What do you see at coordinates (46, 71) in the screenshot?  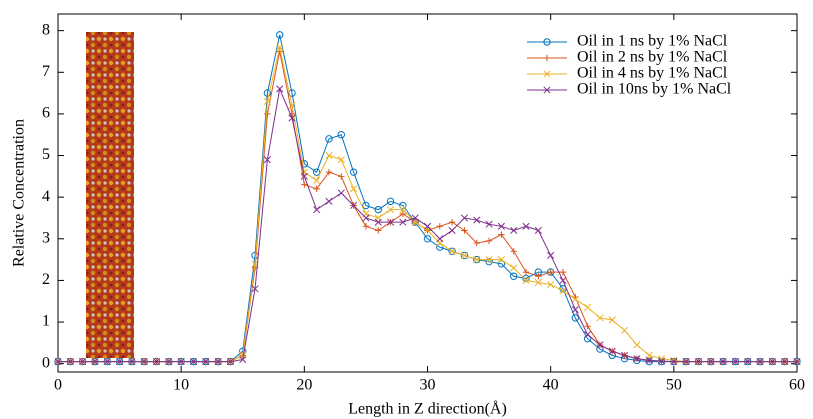 I see `y-tick-label: 7` at bounding box center [46, 71].